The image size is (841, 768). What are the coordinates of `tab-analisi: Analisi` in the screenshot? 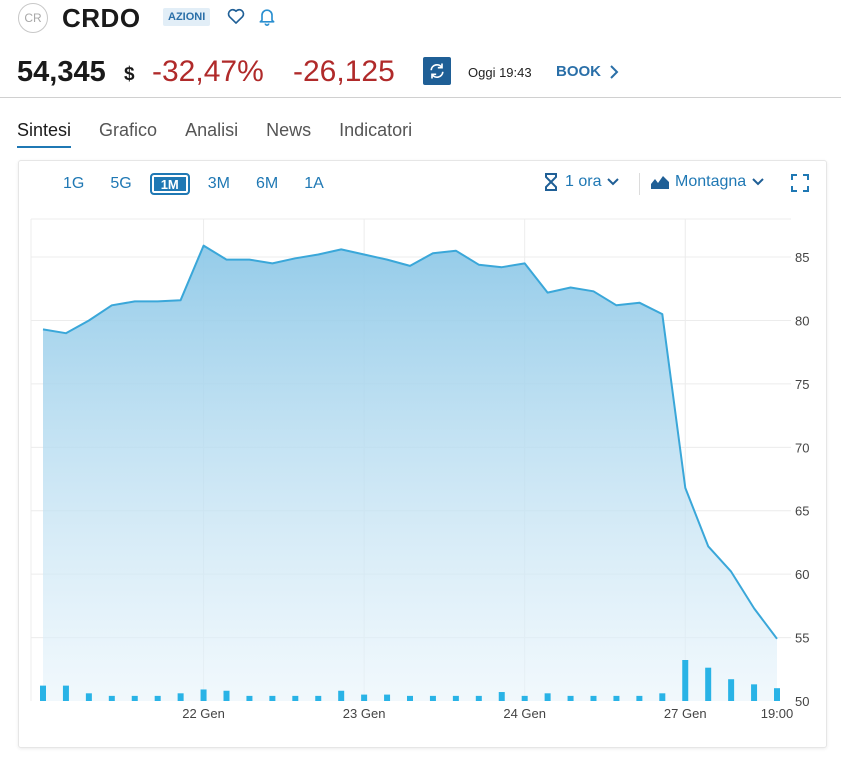 It's located at (212, 130).